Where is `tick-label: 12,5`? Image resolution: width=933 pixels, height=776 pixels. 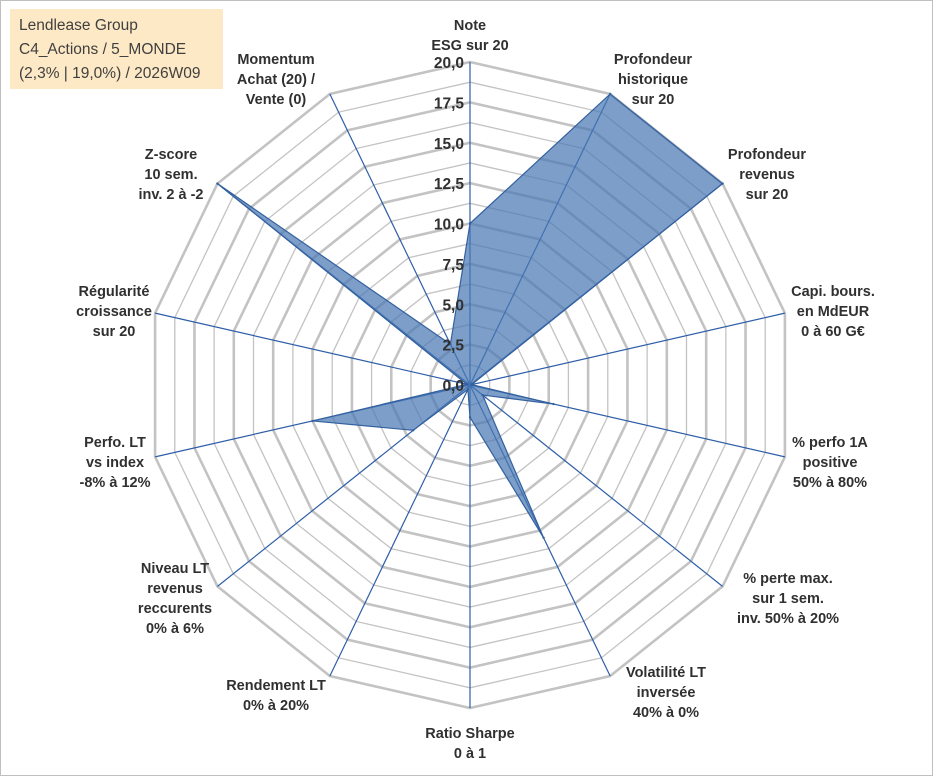
tick-label: 12,5 is located at coordinates (449, 184).